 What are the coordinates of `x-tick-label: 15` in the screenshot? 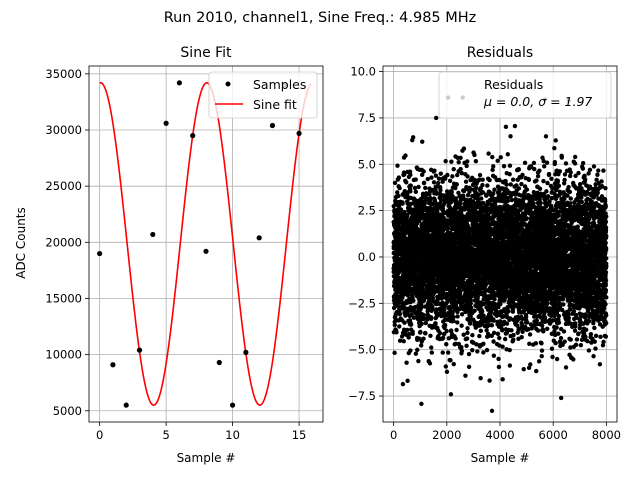 It's located at (299, 435).